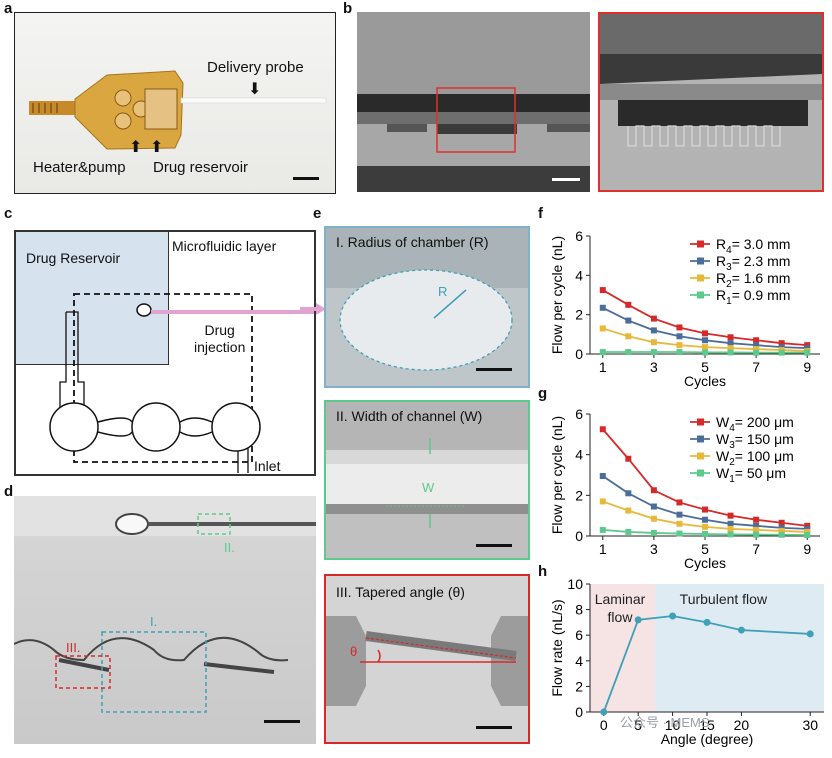 The image size is (832, 758). I want to click on panel-e-channel: II. Width of channel (W) W, so click(427, 480).